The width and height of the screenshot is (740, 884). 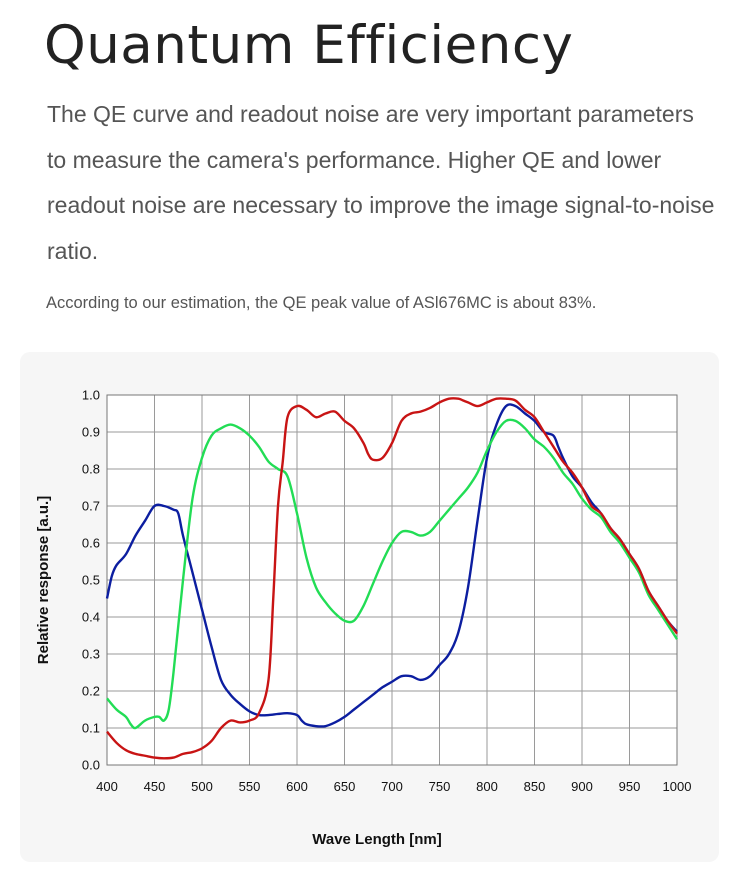 I want to click on x-tick-label: 400, so click(x=107, y=786).